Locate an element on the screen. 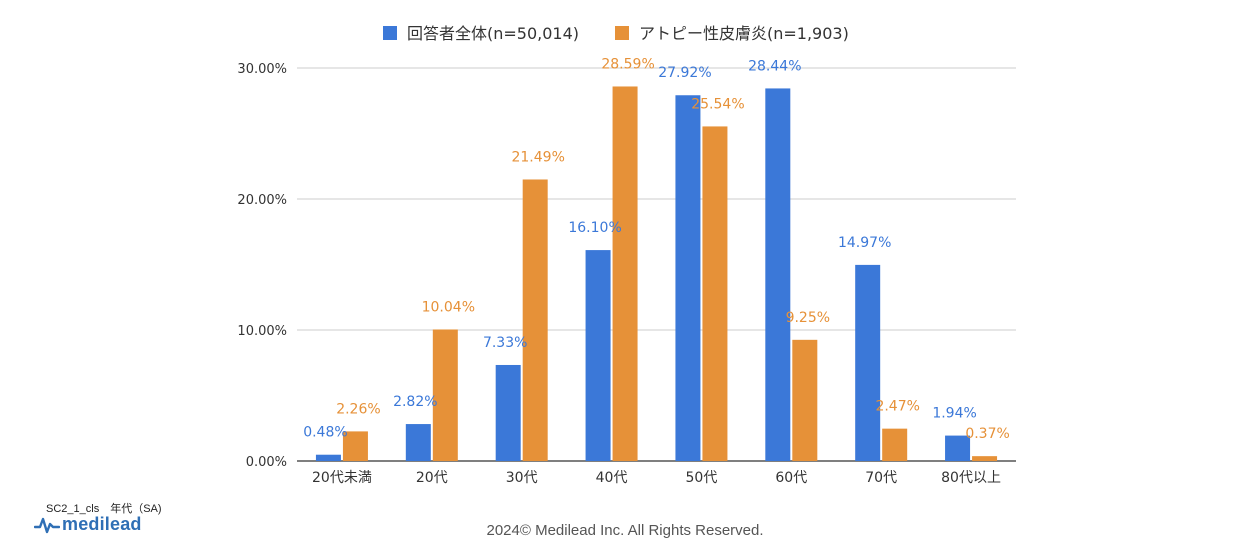  y-tick-label: 10.00% is located at coordinates (262, 331).